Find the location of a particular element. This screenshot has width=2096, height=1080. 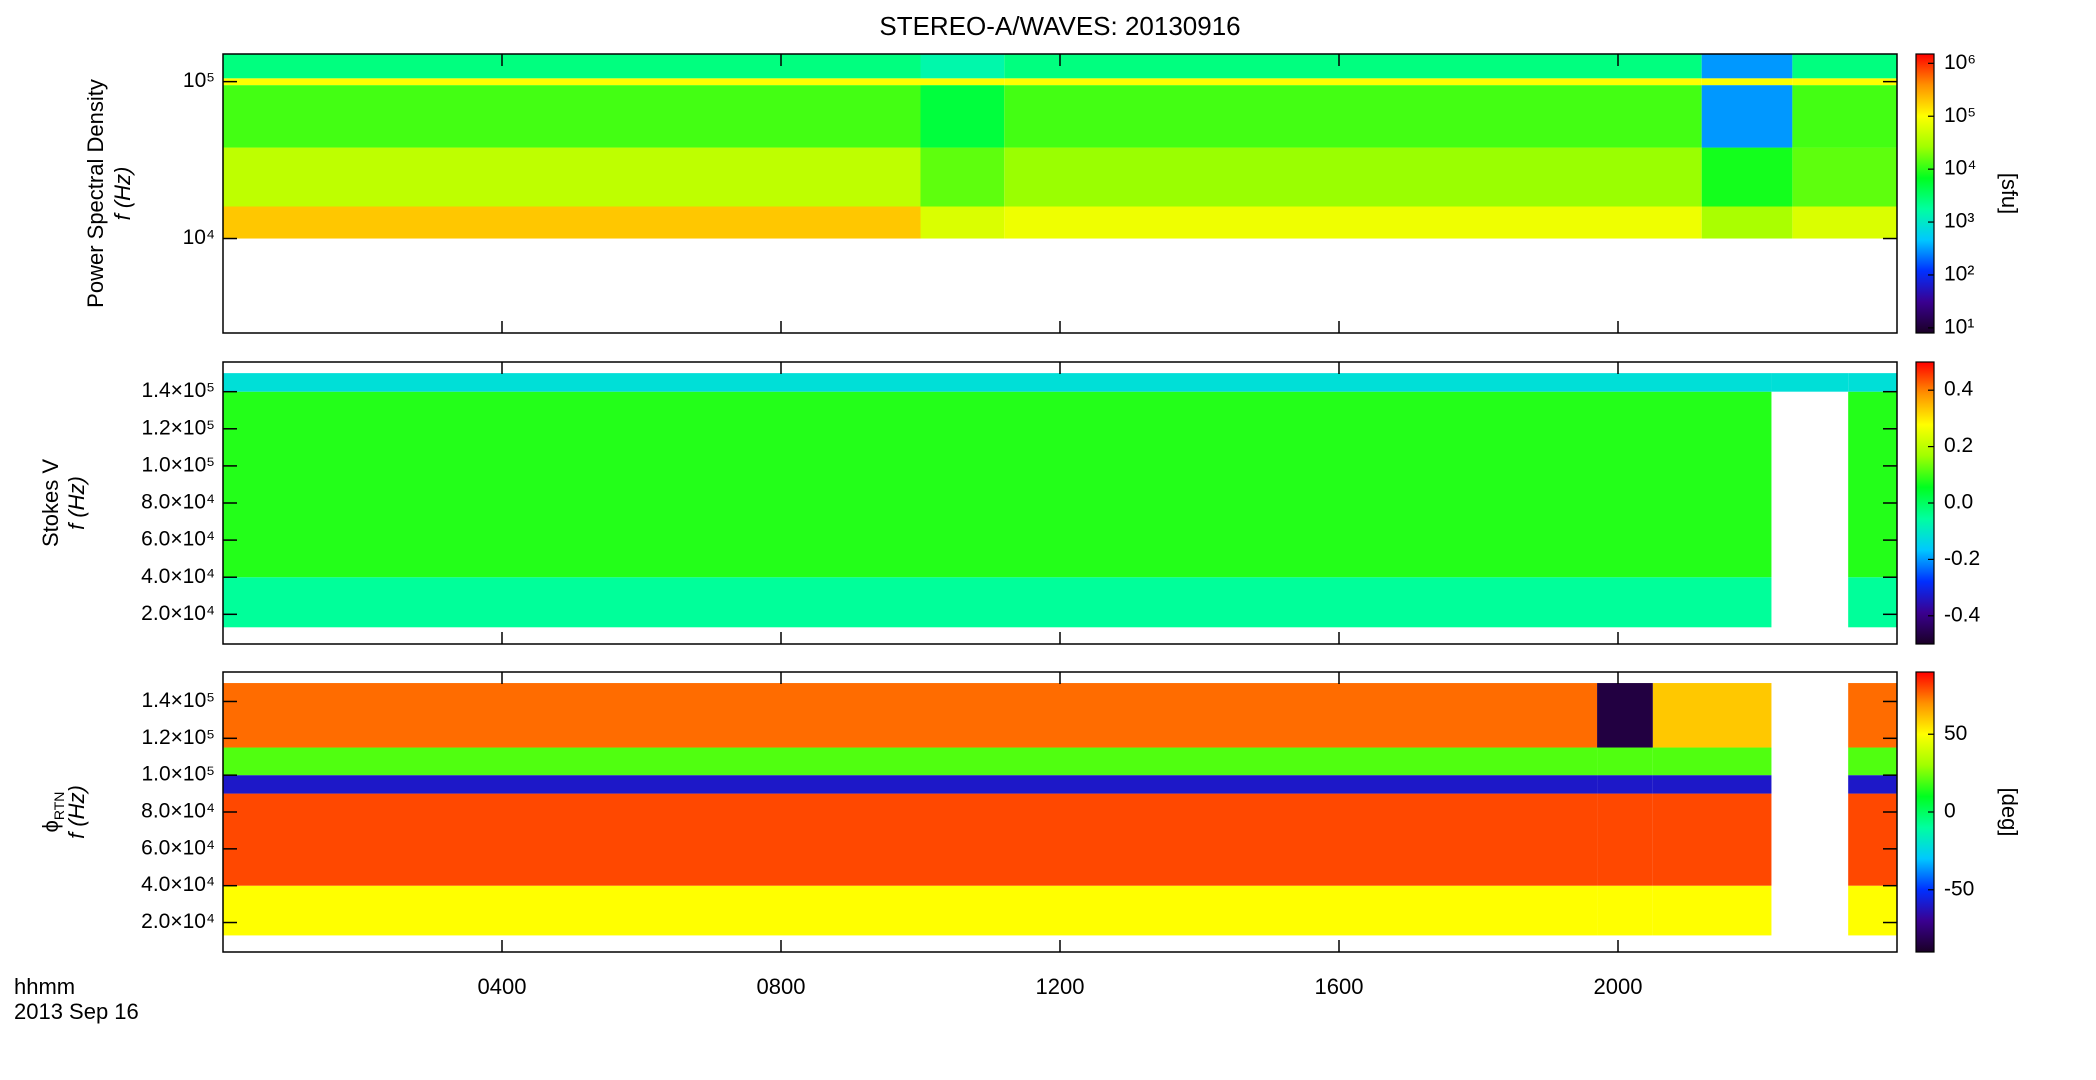

colorbar-tick-label: 10⁵ is located at coordinates (1960, 115).